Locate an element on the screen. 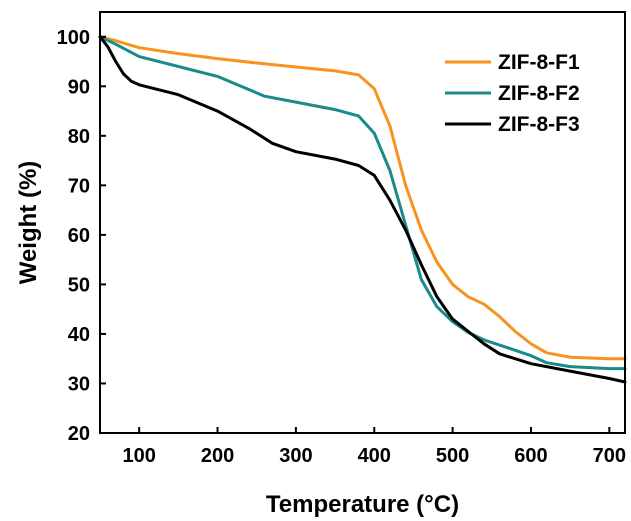  x-tick-label: 100 is located at coordinates (138, 456).